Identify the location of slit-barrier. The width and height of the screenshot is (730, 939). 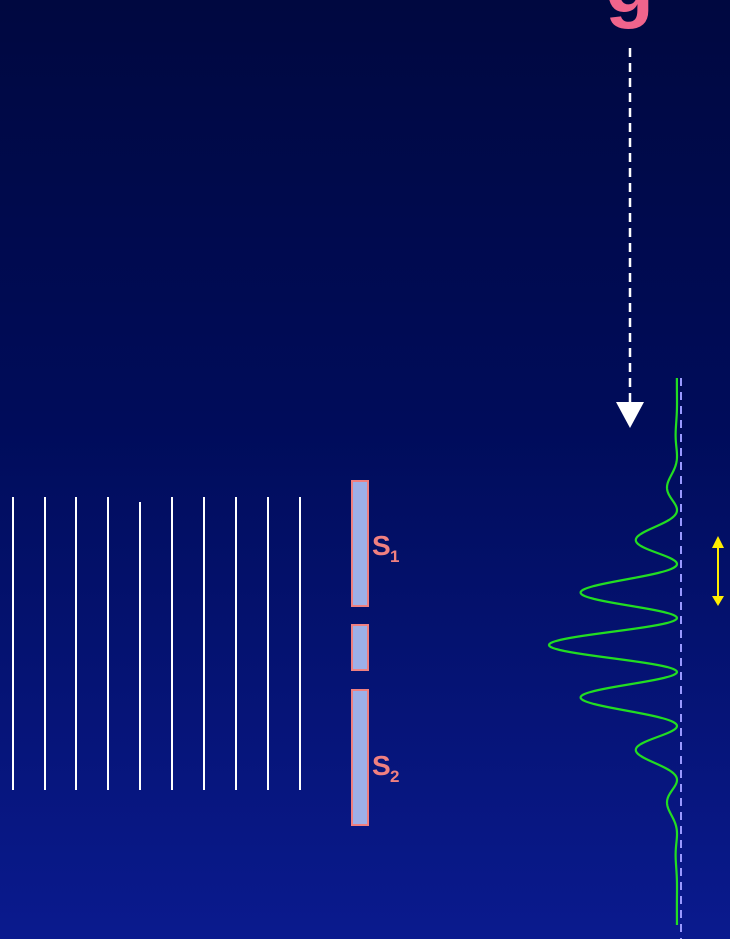
(360, 653).